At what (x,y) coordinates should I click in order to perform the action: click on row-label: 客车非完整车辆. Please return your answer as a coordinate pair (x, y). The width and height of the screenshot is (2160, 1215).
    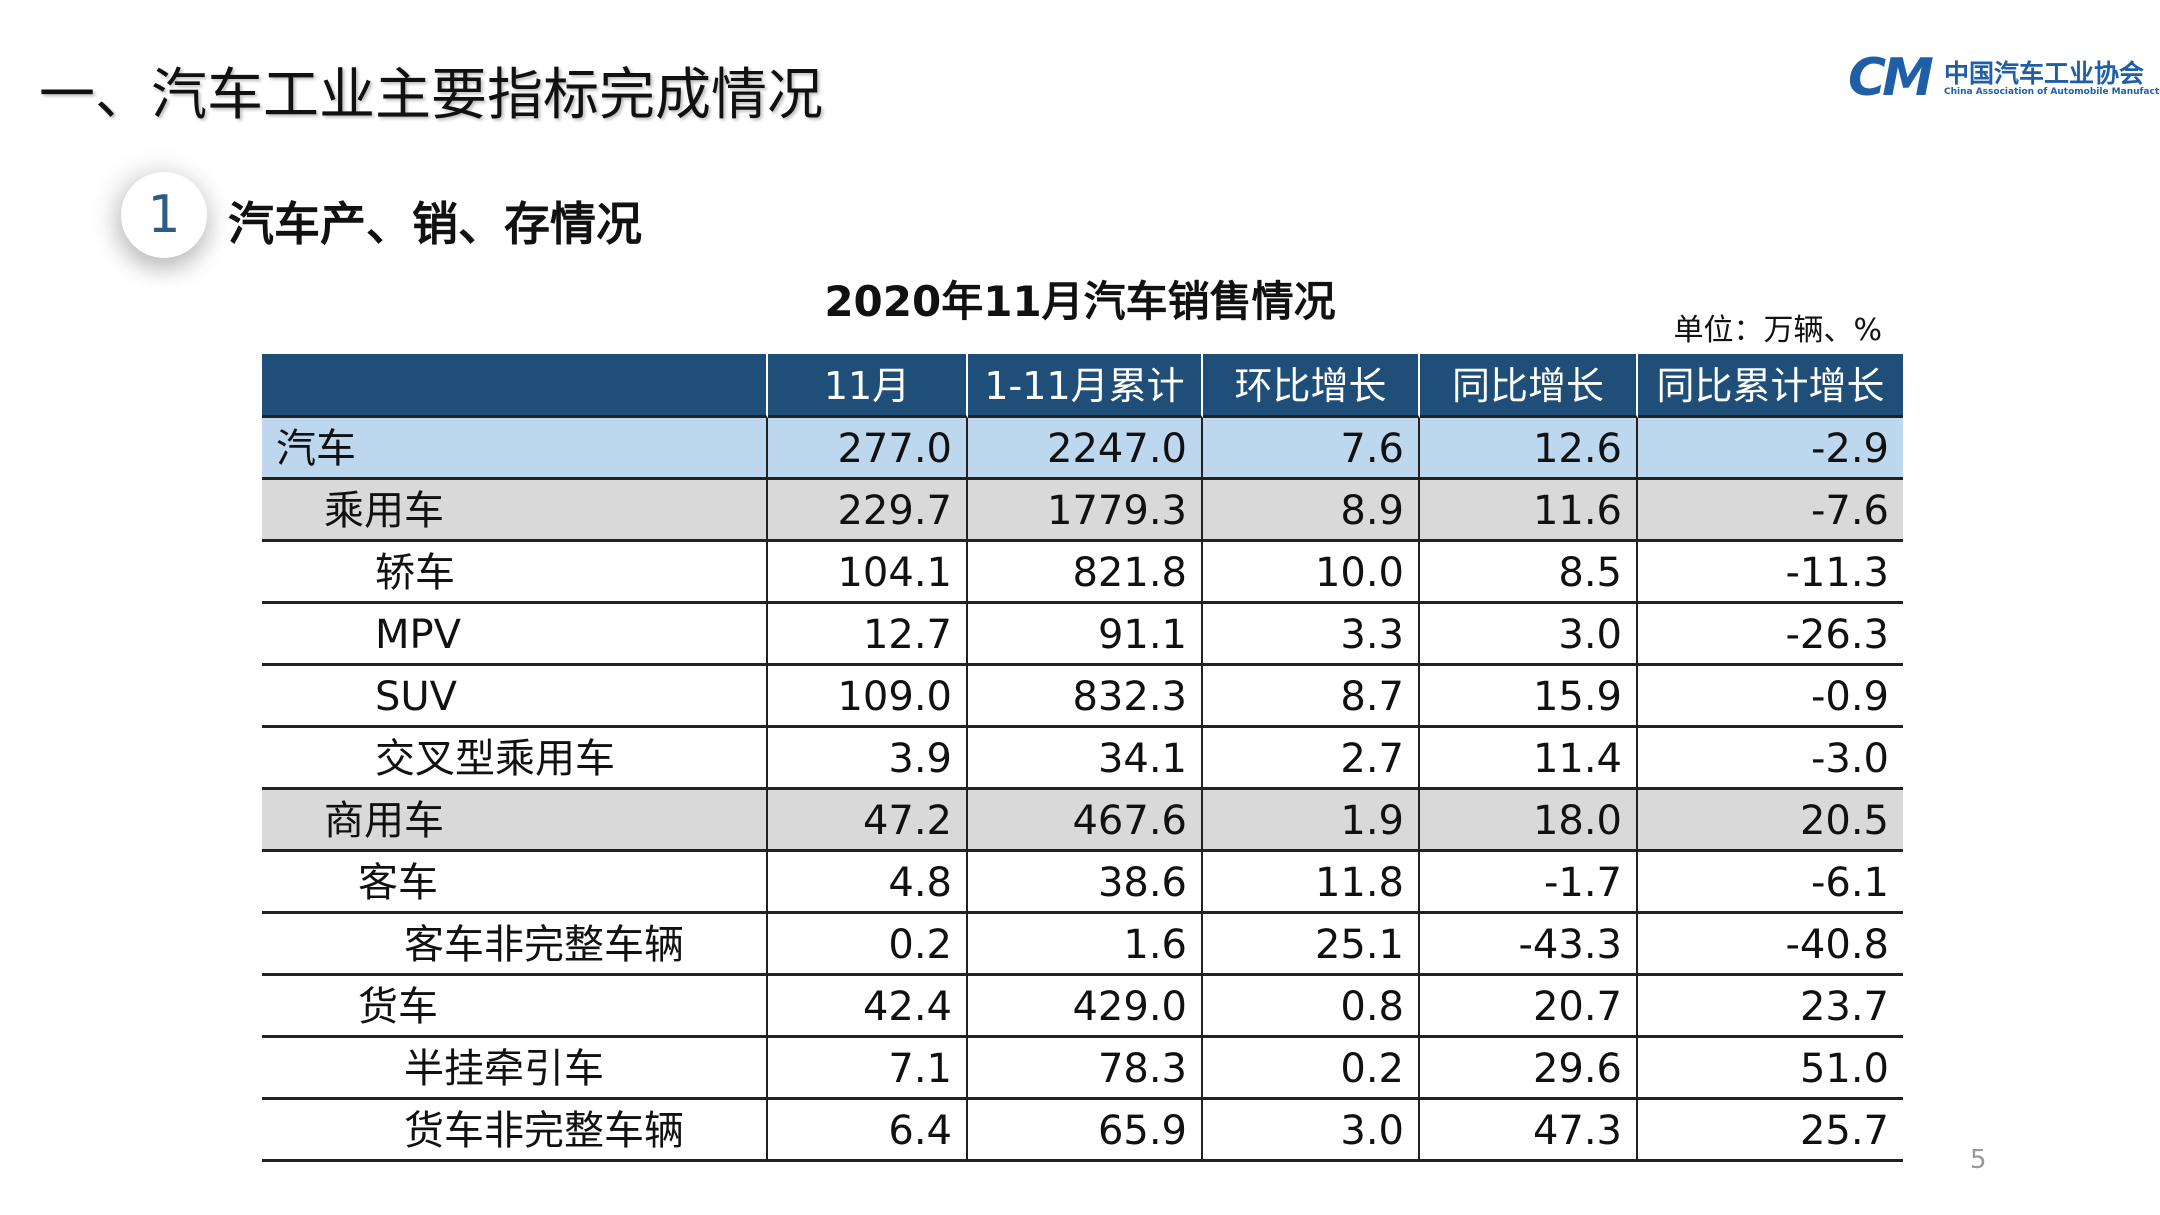
    Looking at the image, I should click on (515, 945).